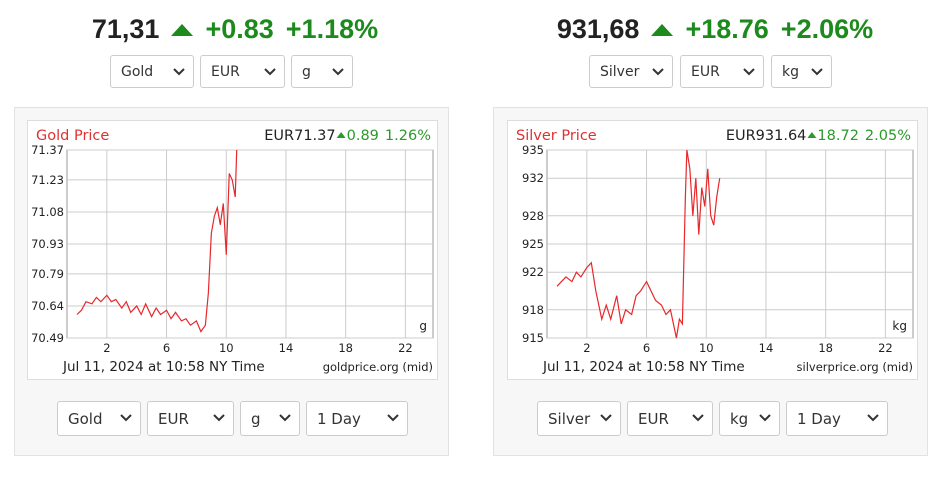  What do you see at coordinates (533, 178) in the screenshot?
I see `y-tick-label: 932` at bounding box center [533, 178].